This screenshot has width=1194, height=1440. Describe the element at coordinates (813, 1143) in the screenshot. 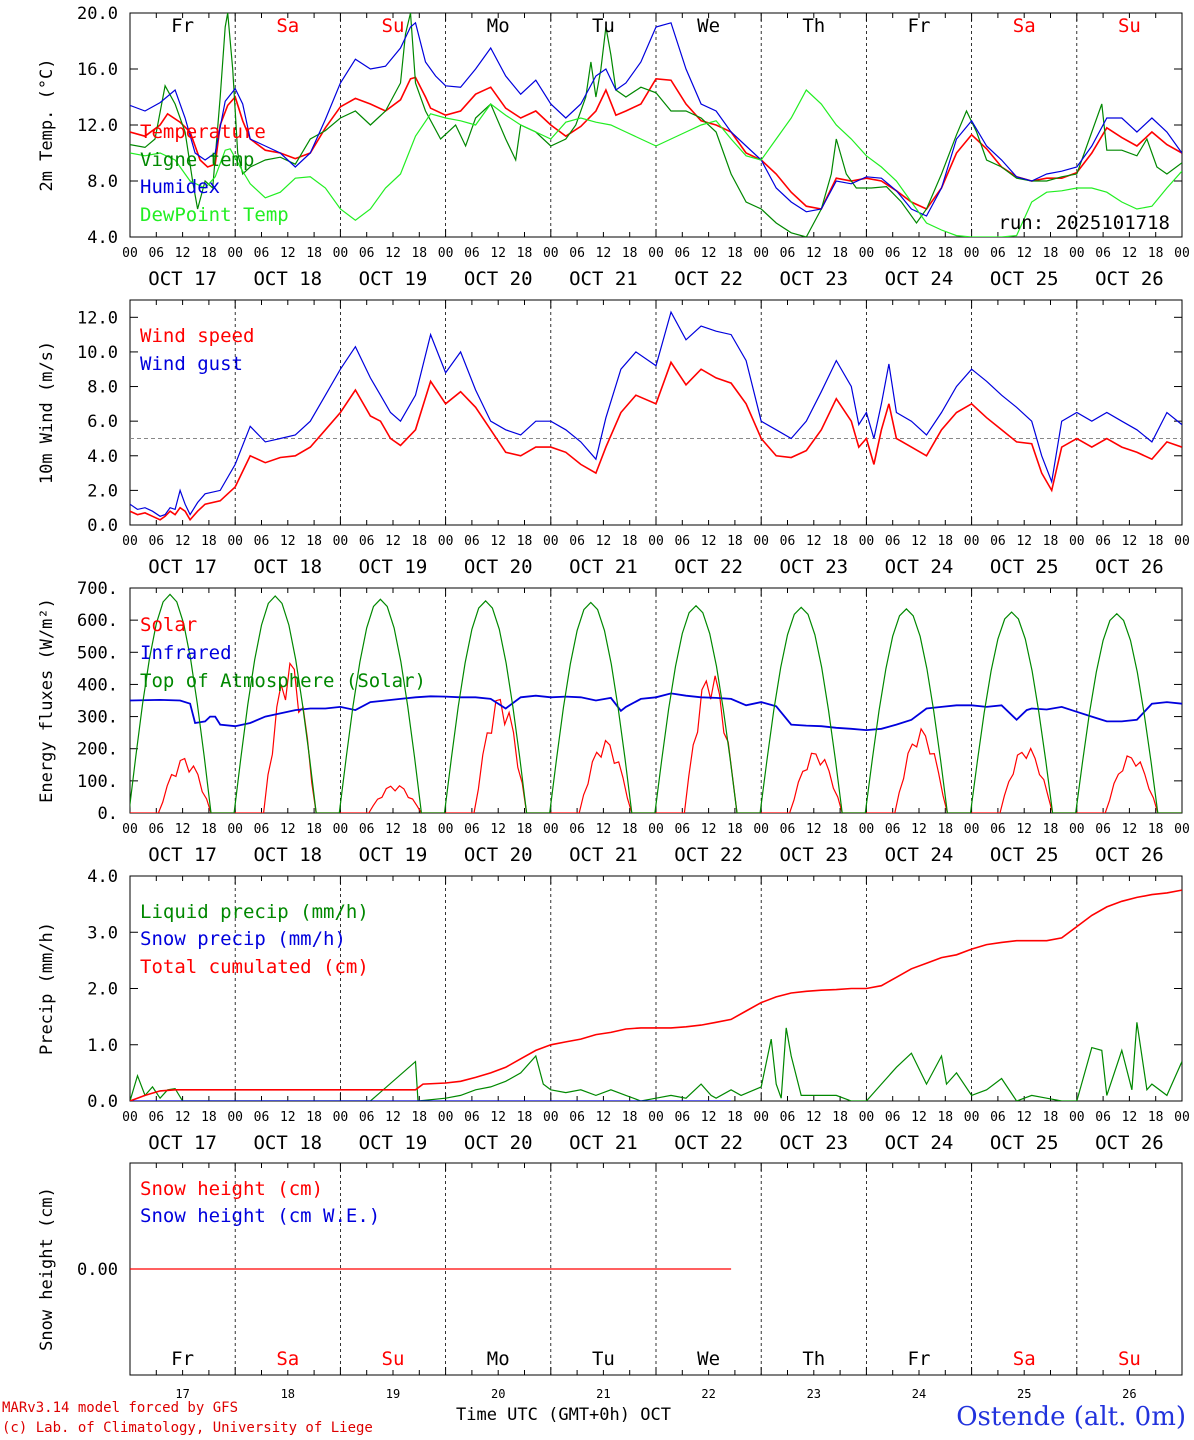

I see `precip-date-label: OCT 23` at that location.